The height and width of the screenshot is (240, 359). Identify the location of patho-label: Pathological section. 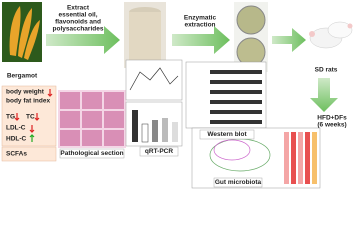
(91, 153).